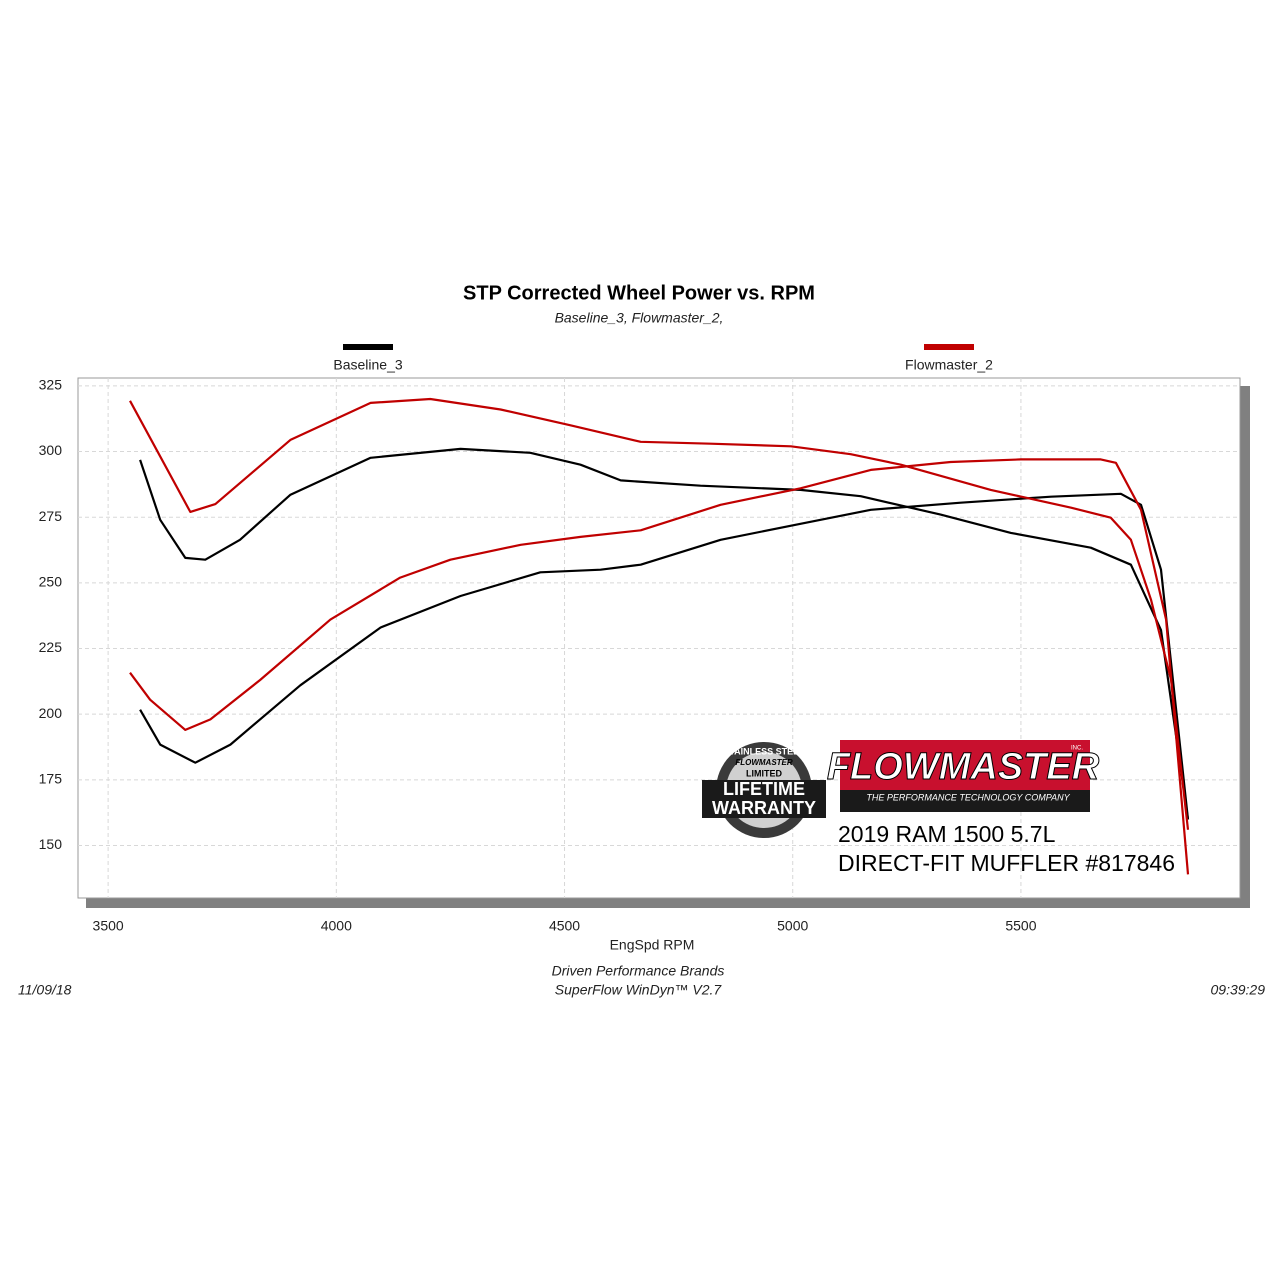 The height and width of the screenshot is (1280, 1280). I want to click on chart-title: STP Corrected Wheel Power vs. RPM, so click(639, 293).